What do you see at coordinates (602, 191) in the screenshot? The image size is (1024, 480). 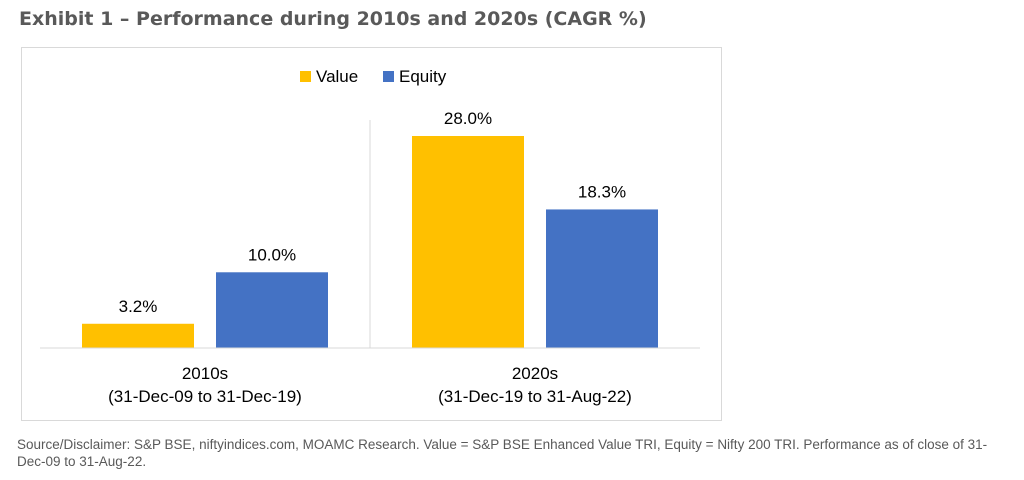 I see `data-label-equity-1: 18.3%` at bounding box center [602, 191].